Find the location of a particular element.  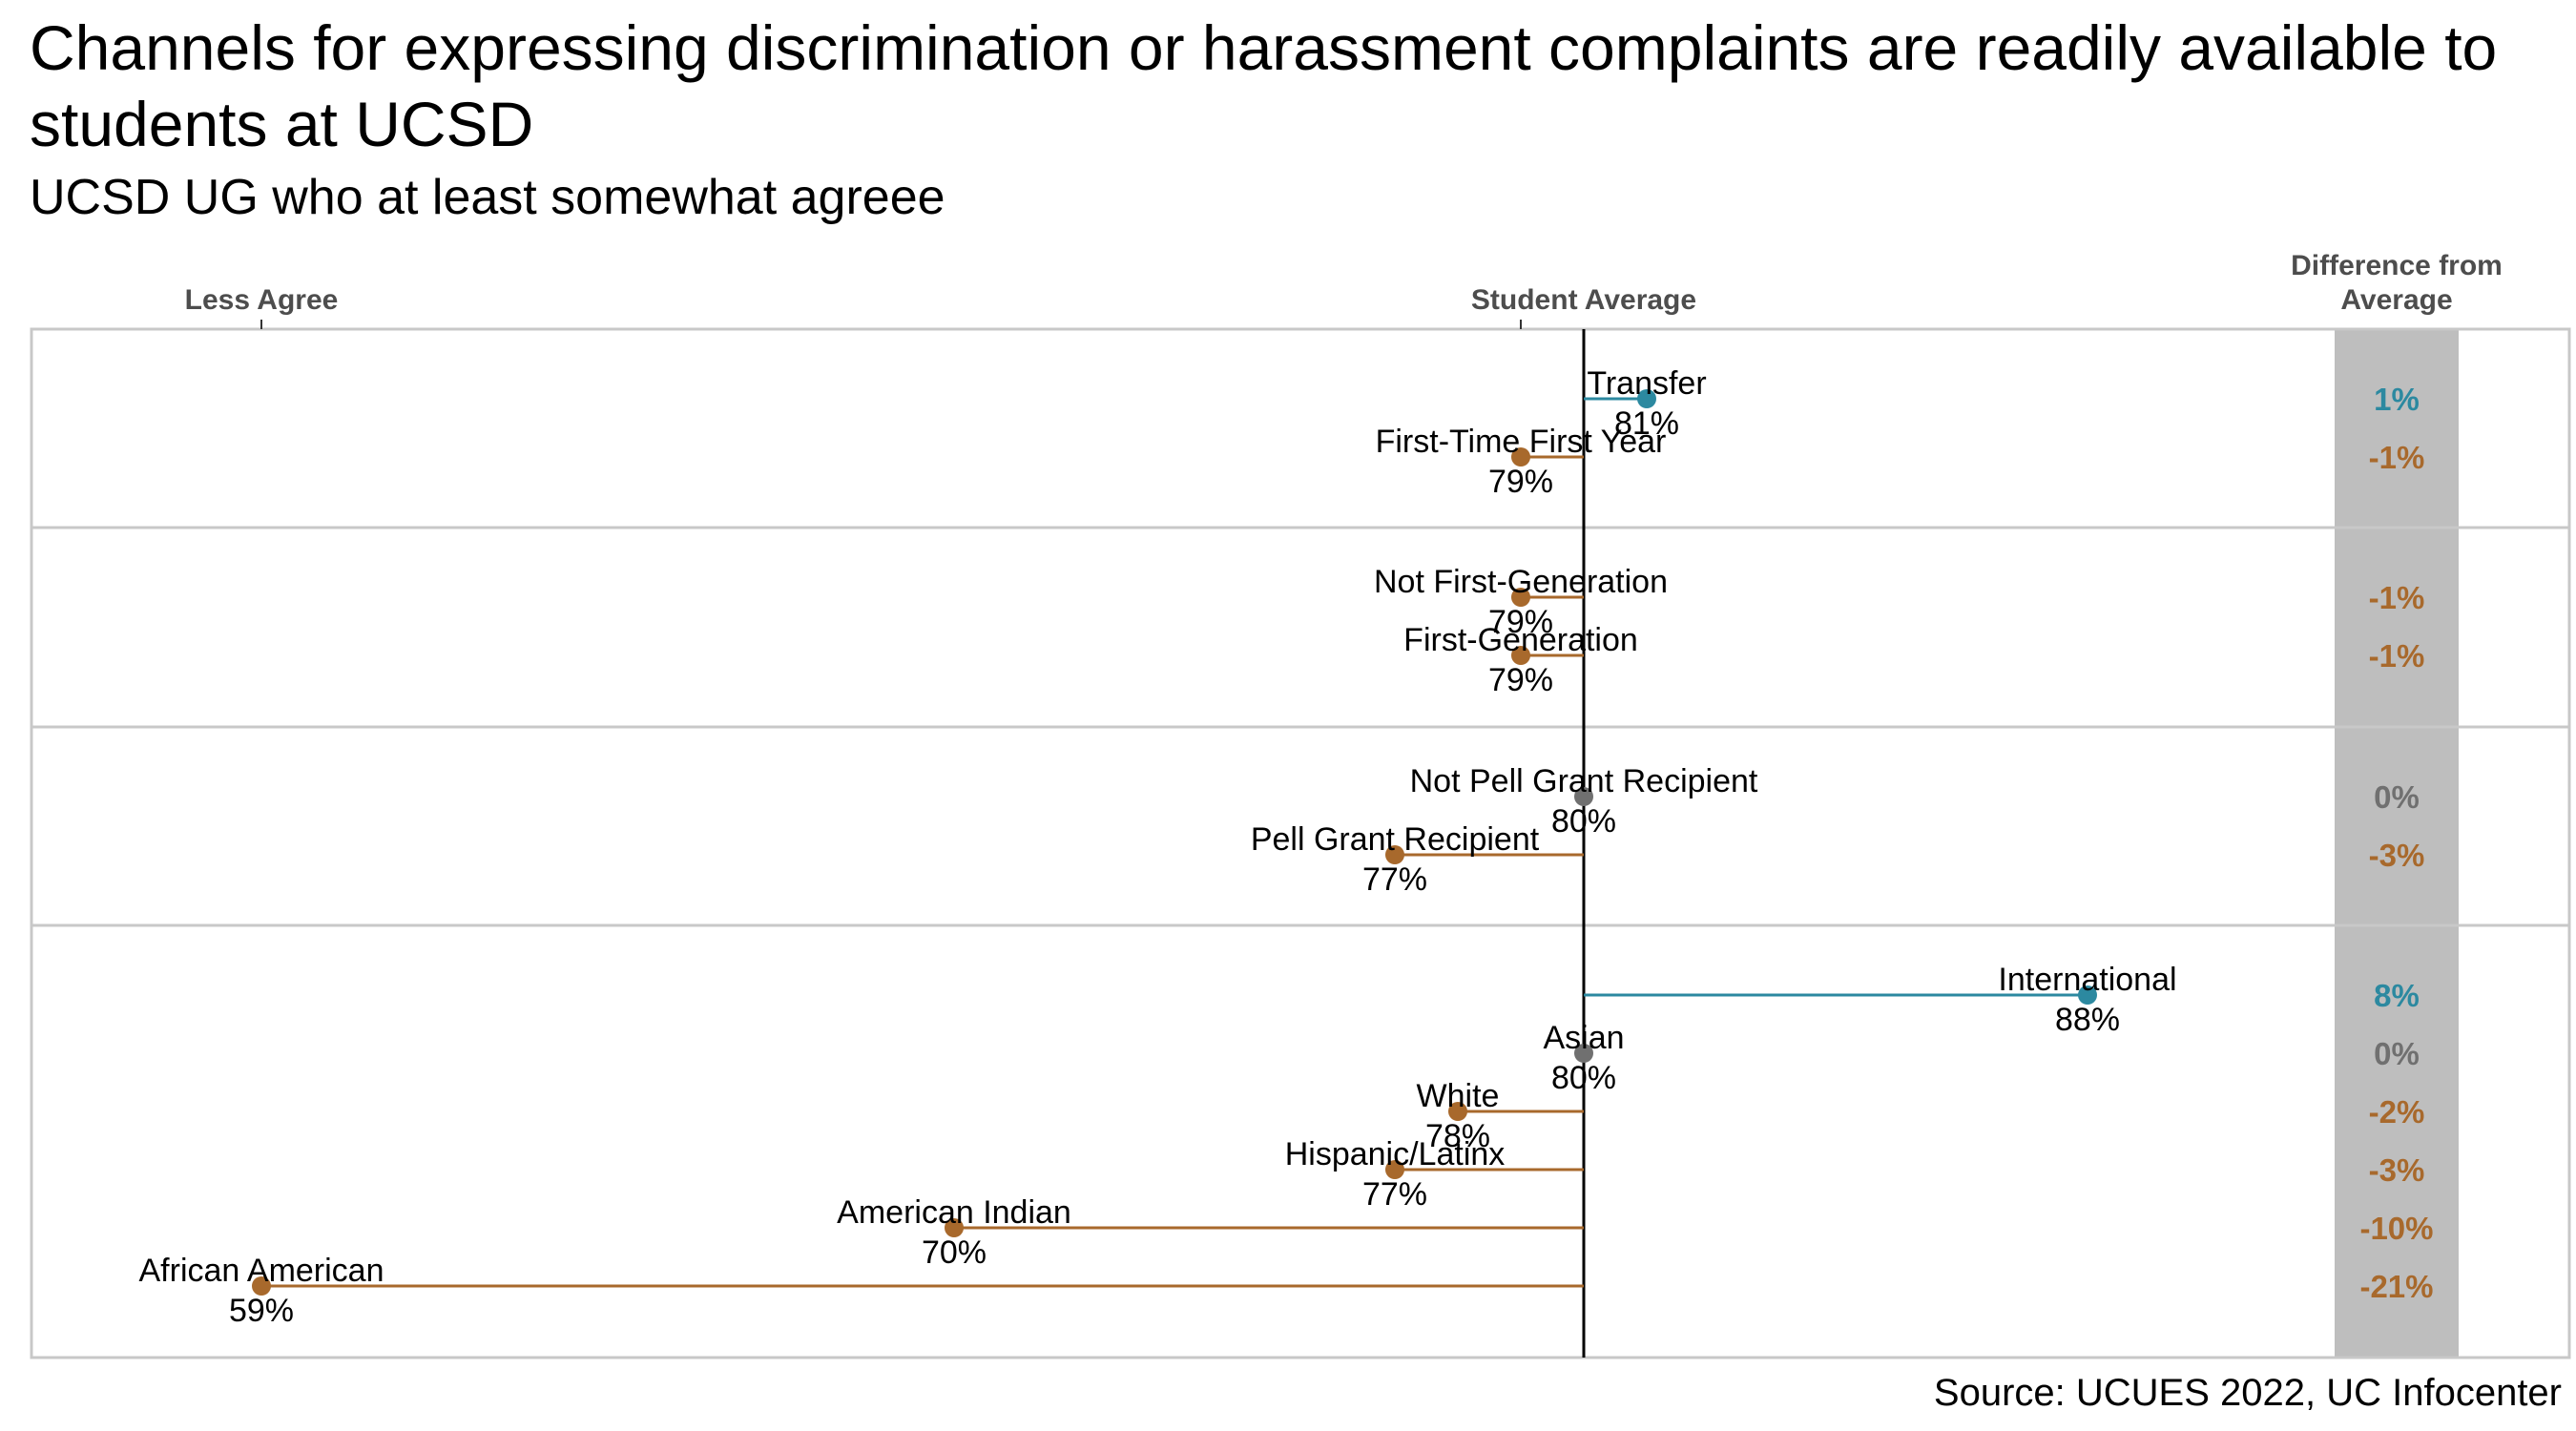

category-label: First-Generation is located at coordinates (1520, 640).